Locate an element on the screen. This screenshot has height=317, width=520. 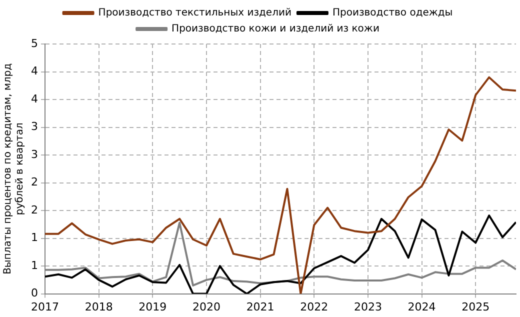
x-tick-label: 2023 is located at coordinates (368, 307).